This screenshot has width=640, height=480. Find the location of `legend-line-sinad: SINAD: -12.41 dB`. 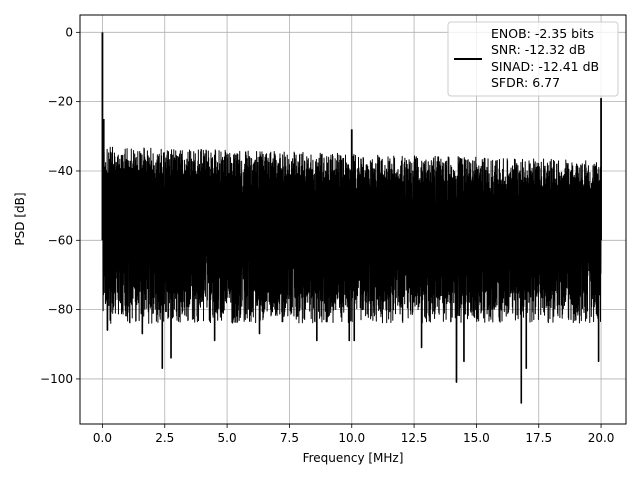

legend-line-sinad: SINAD: -12.41 dB is located at coordinates (545, 66).